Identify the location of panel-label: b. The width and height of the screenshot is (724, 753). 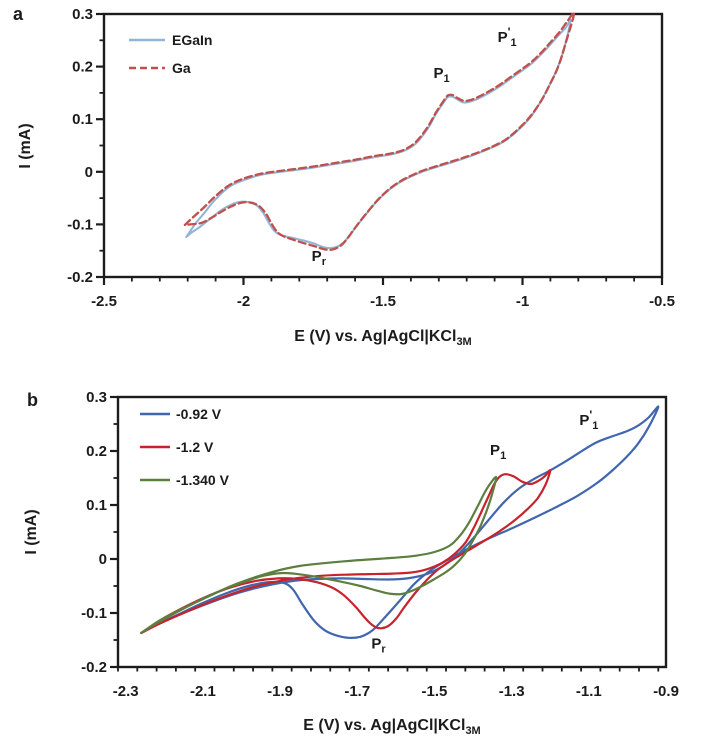
(32, 400).